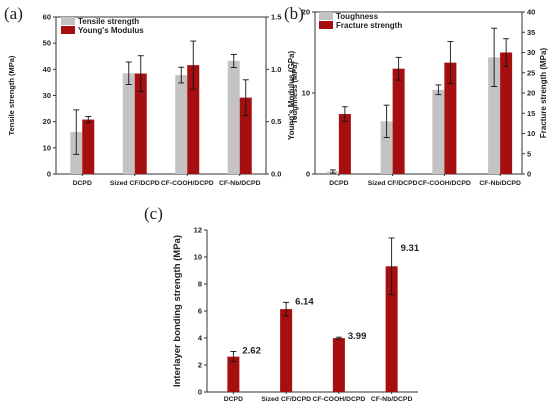 This screenshot has width=550, height=403. What do you see at coordinates (357, 336) in the screenshot?
I see `panel-c-data-label: 3.99` at bounding box center [357, 336].